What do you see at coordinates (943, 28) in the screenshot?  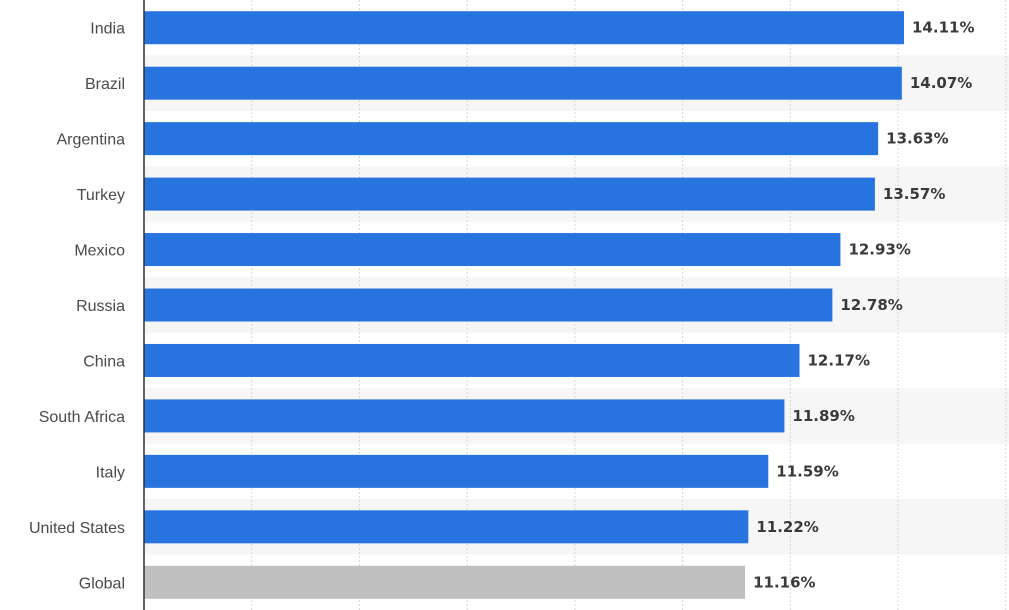 I see `value-label: 14.11%` at bounding box center [943, 28].